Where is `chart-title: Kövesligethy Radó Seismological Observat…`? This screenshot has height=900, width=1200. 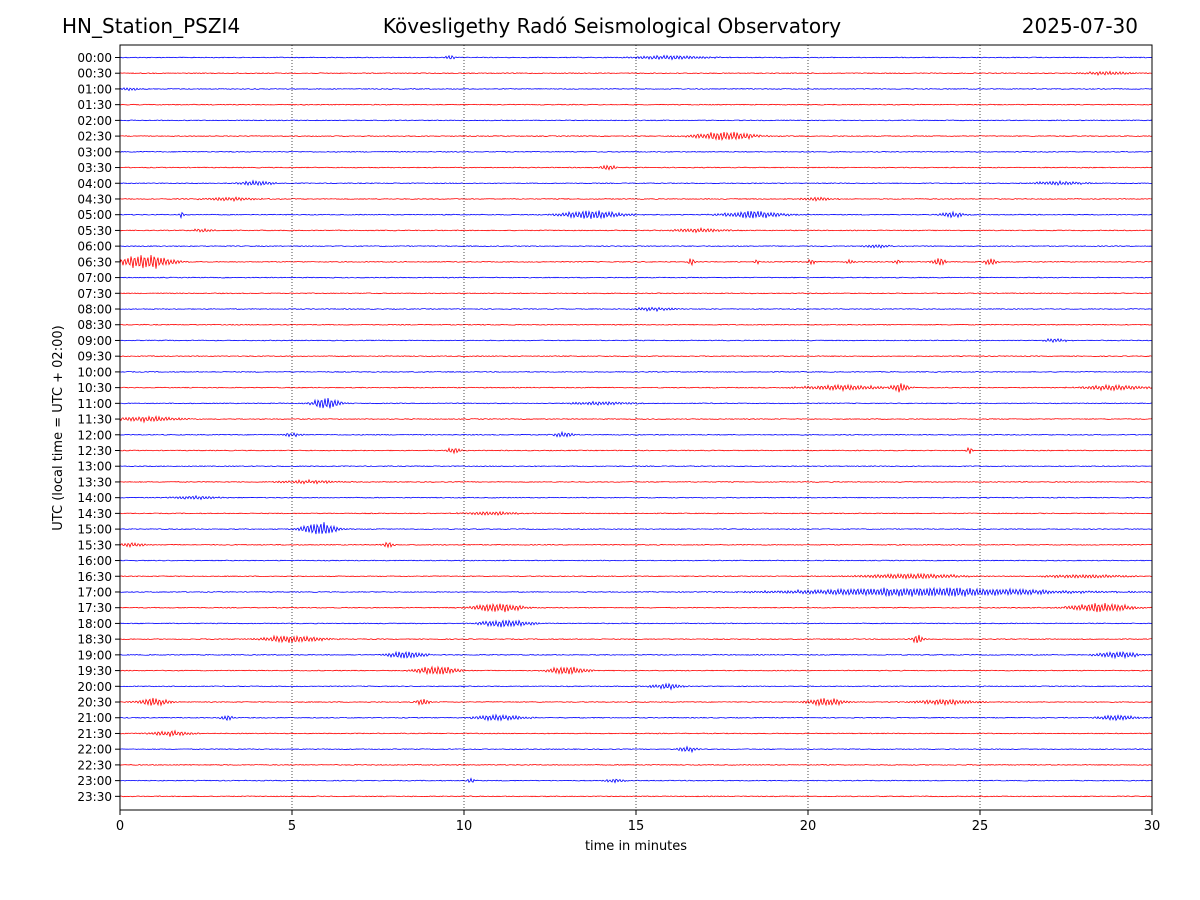
chart-title: Kövesligethy Radó Seismological Observat… is located at coordinates (612, 26).